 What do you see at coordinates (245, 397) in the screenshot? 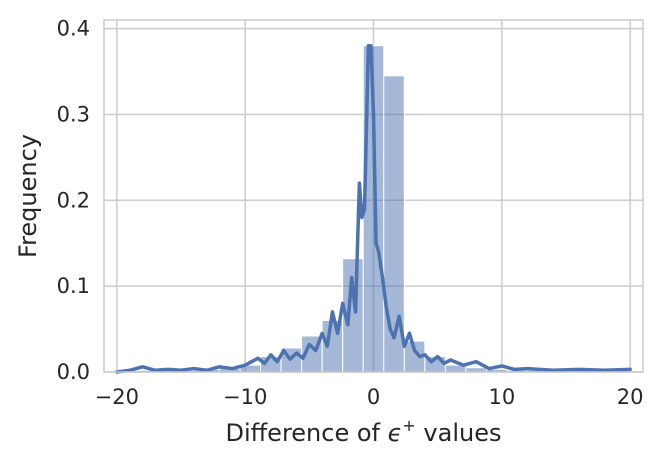
I see `x-tick-label-1: −10` at bounding box center [245, 397].